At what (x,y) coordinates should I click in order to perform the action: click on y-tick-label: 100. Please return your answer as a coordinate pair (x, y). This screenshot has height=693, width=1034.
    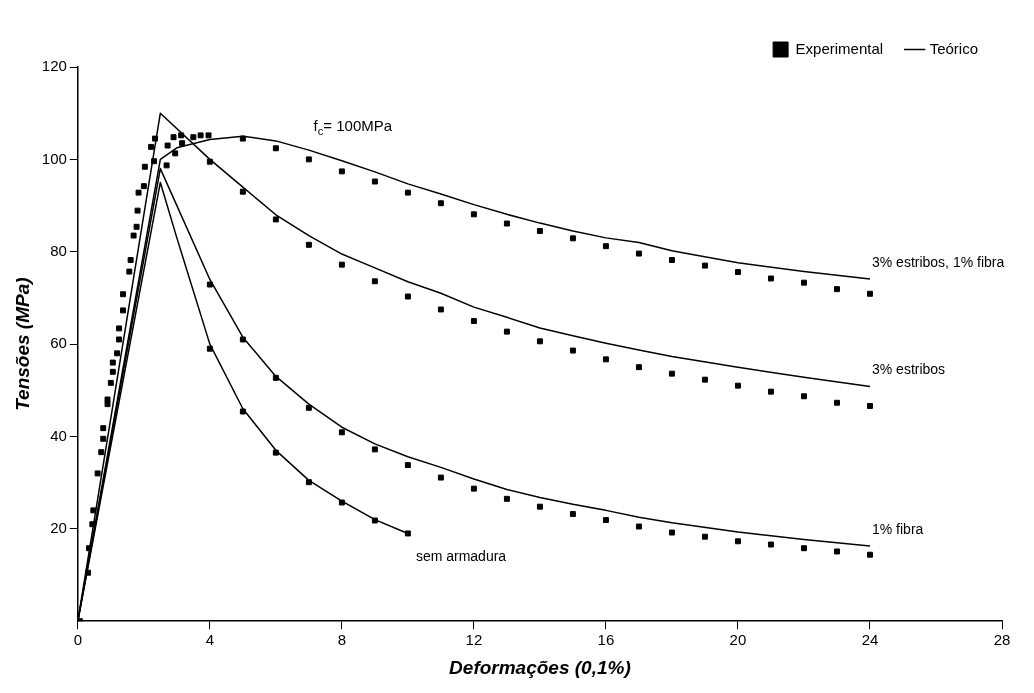
    Looking at the image, I should click on (54, 158).